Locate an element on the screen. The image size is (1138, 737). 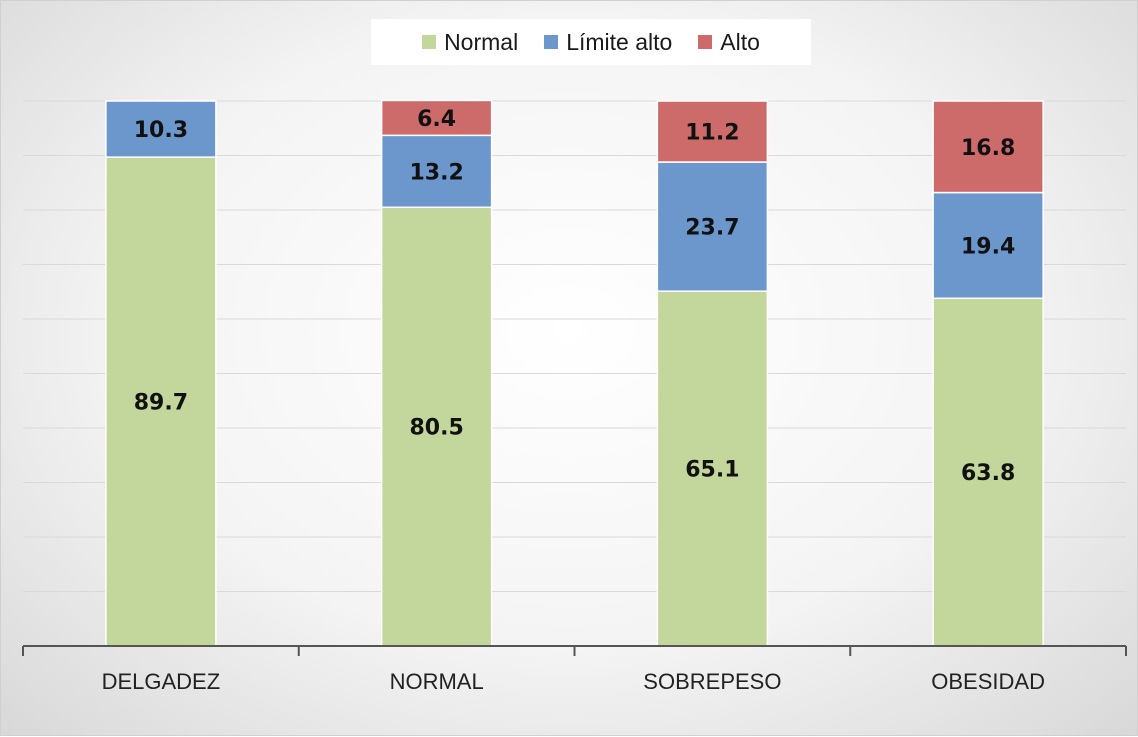
bar-normal-limite-alto is located at coordinates (436, 171).